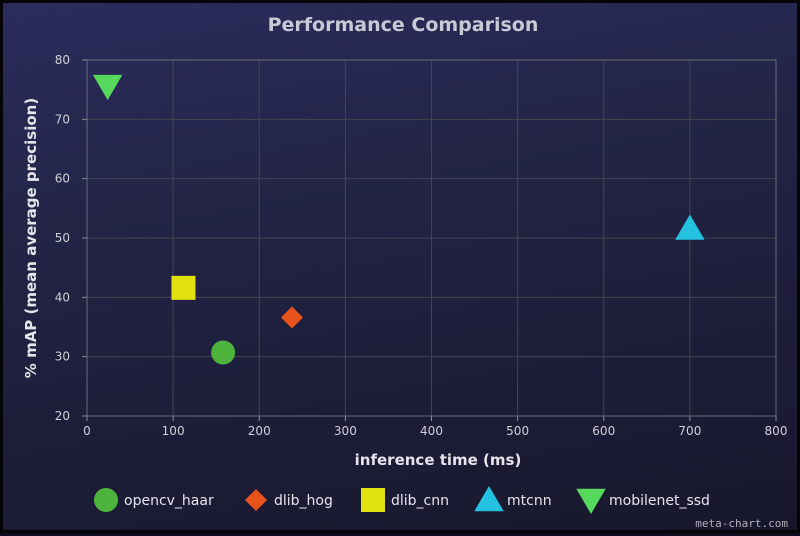 The height and width of the screenshot is (536, 800). Describe the element at coordinates (169, 501) in the screenshot. I see `legend-label-opencv-haar: opencv_haar` at that location.